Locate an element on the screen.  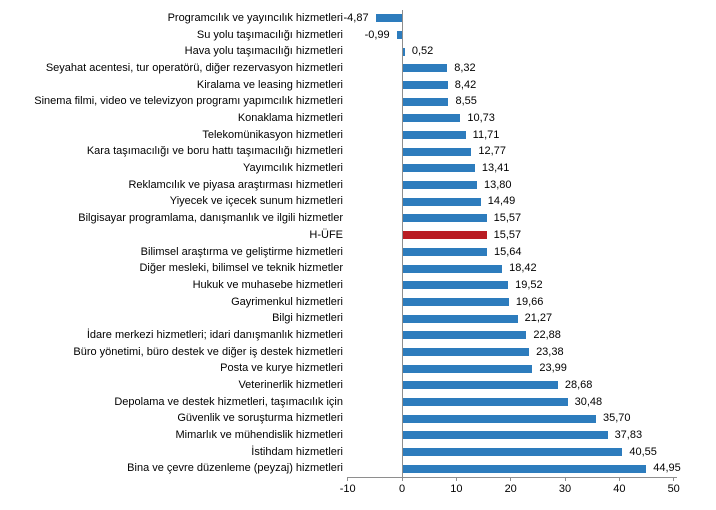
bar-row: Gayrimenkul hizmetleri 19,66 is located at coordinates (358, 302).